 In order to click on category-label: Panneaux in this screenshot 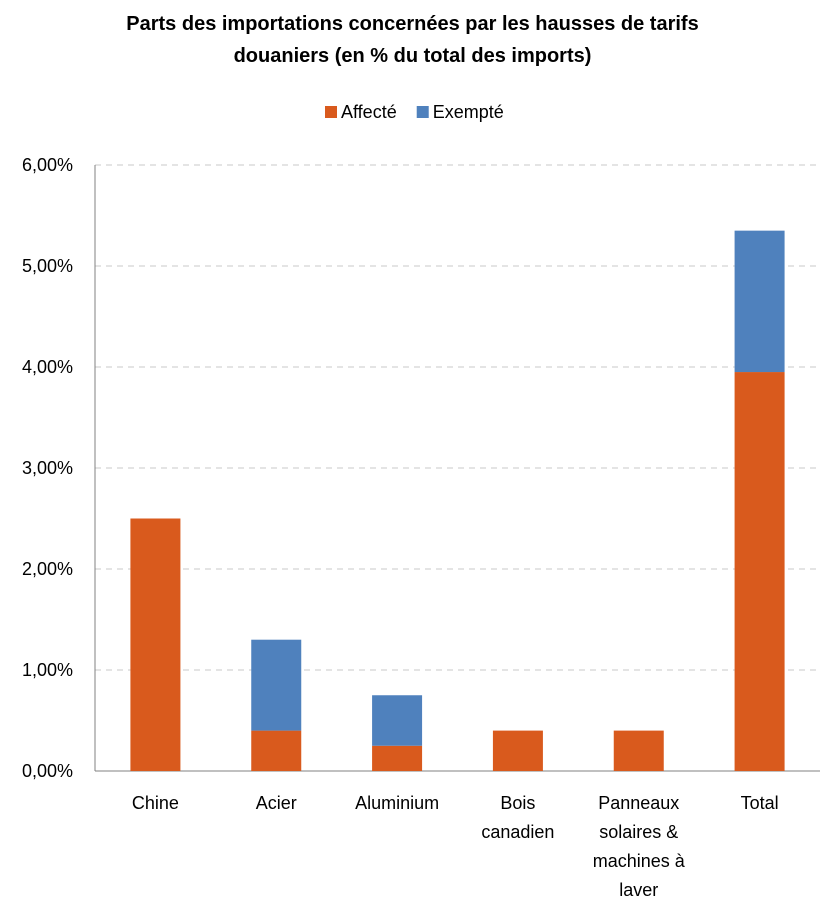, I will do `click(638, 803)`.